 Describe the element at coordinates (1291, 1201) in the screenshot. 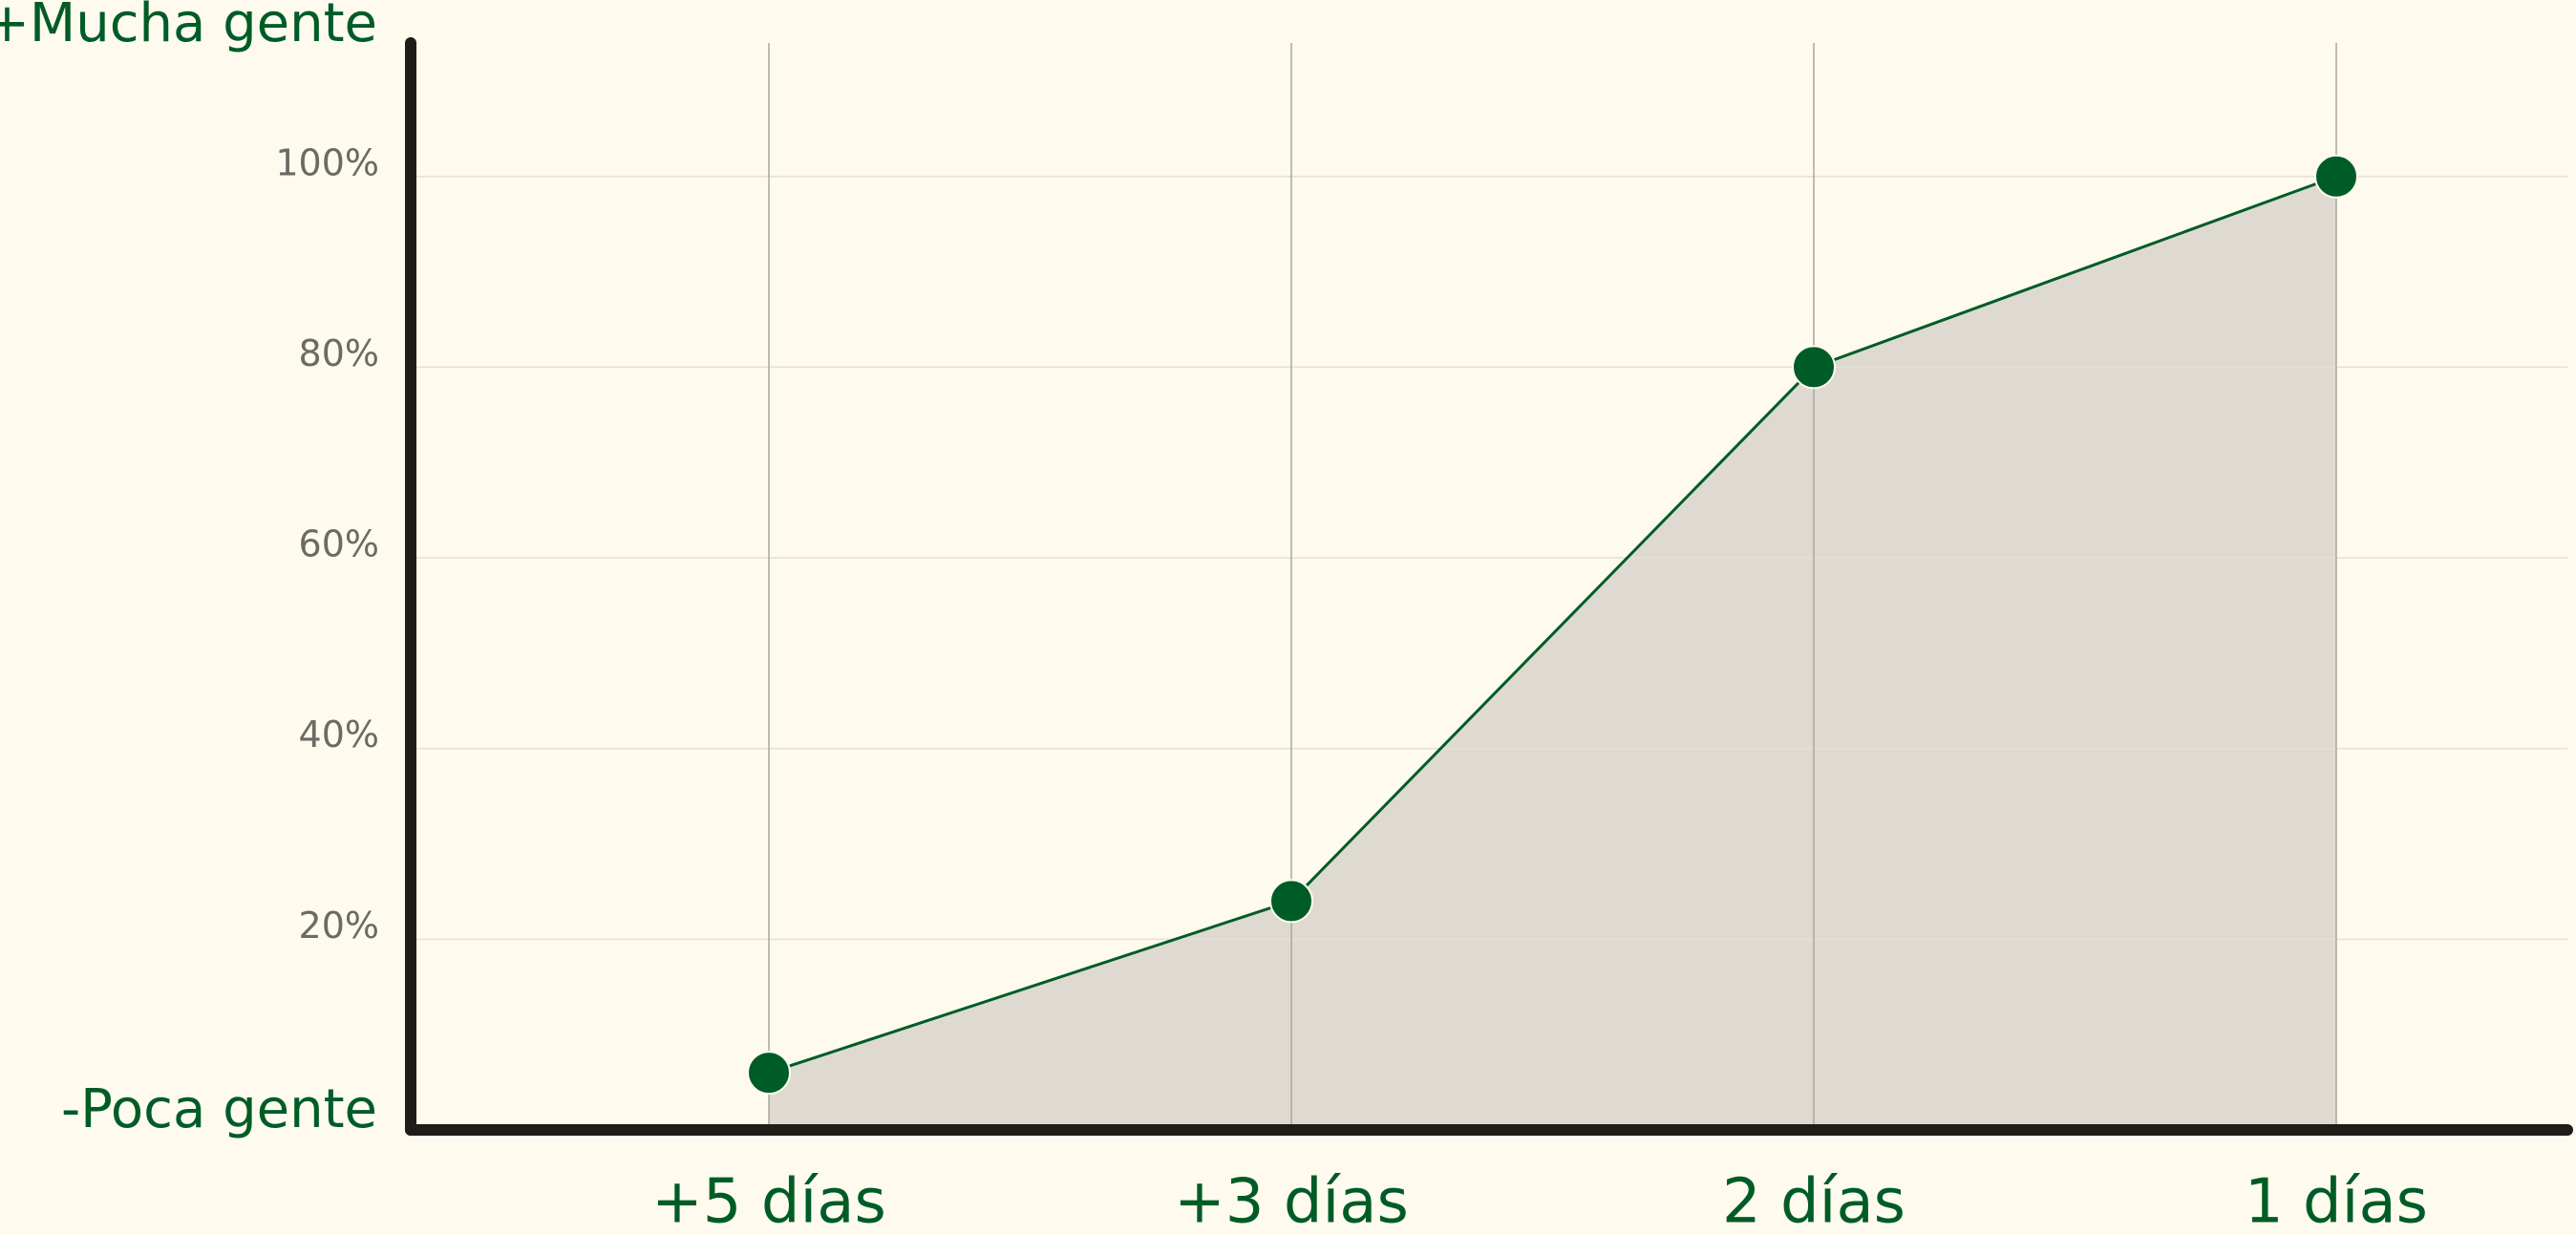

I see `x-tick-label: +3 días` at that location.